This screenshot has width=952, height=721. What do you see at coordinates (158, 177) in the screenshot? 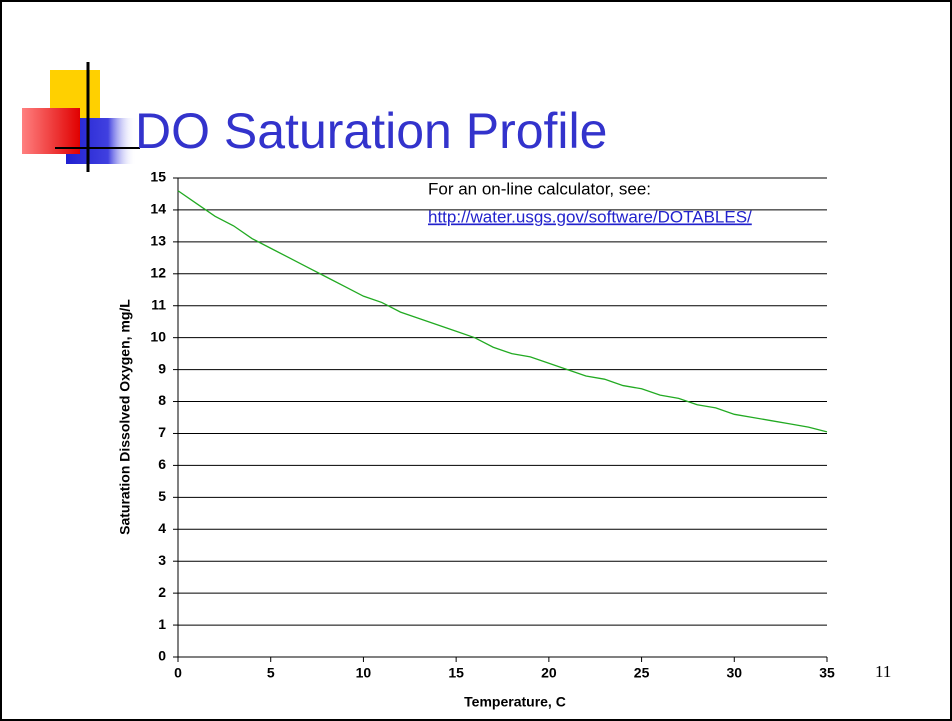
I see `y-tick-label: 15` at bounding box center [158, 177].